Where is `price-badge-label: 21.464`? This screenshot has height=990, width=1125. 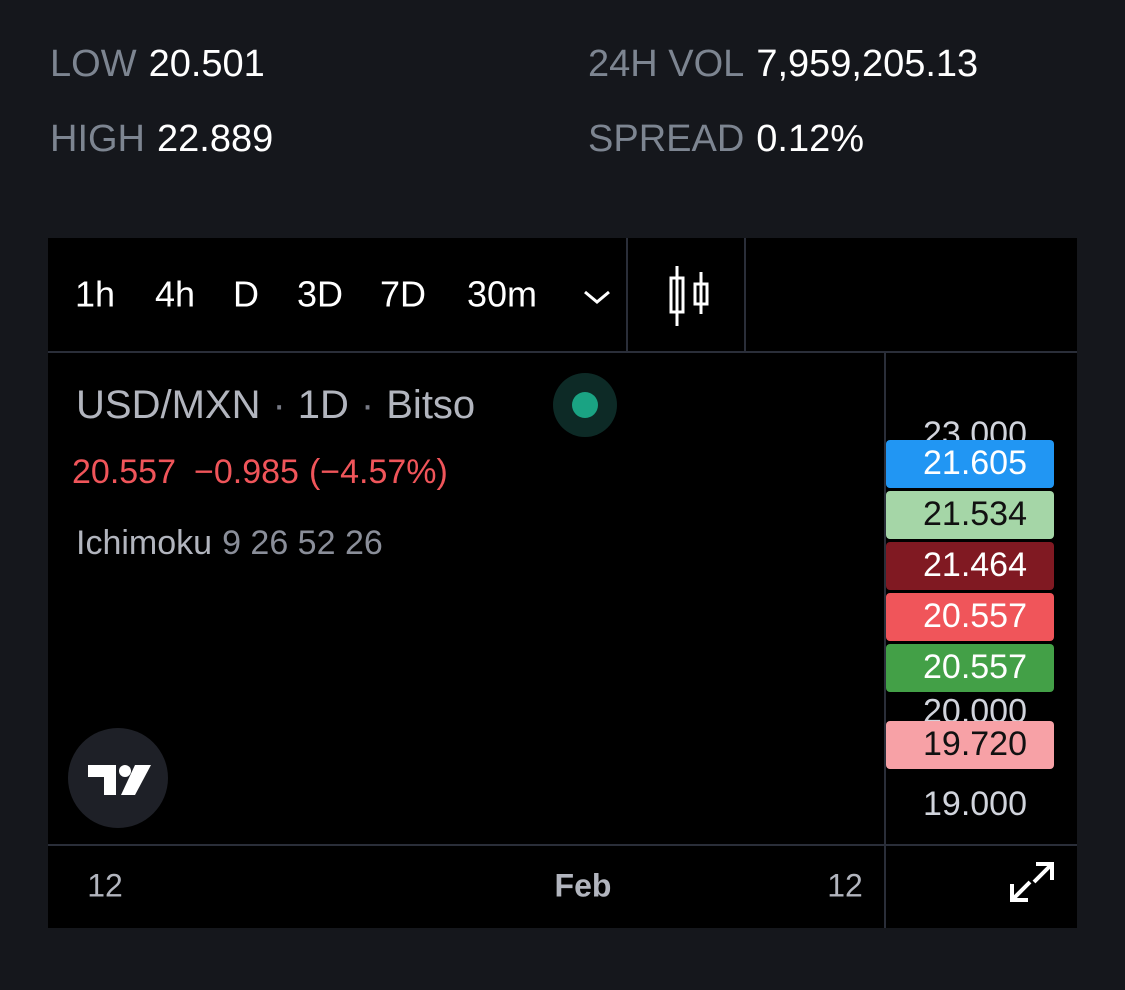 price-badge-label: 21.464 is located at coordinates (975, 565).